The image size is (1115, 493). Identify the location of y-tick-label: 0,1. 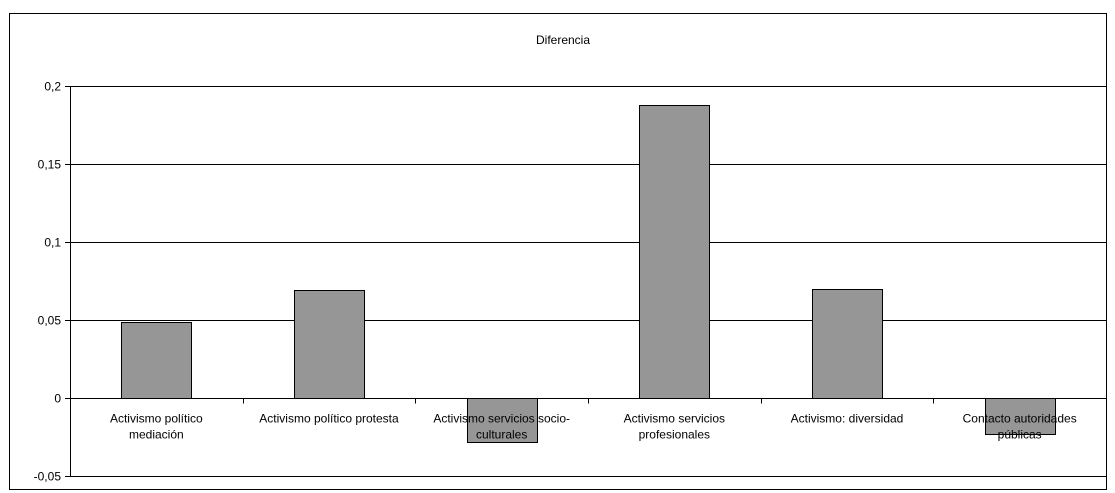
(52, 243).